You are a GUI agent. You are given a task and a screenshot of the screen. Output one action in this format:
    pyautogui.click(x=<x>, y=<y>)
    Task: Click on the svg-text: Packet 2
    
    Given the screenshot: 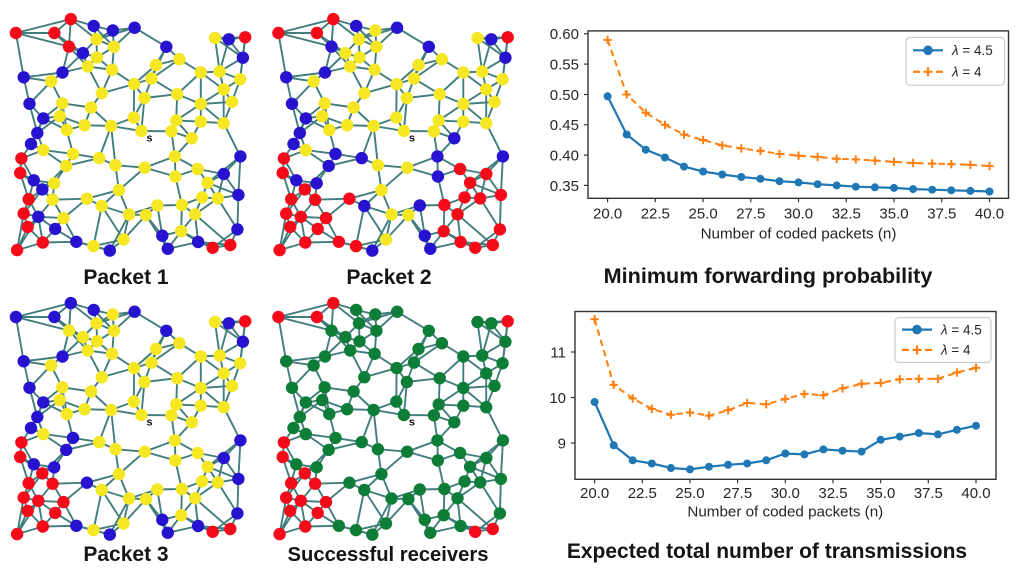 What is the action you would take?
    pyautogui.click(x=388, y=277)
    